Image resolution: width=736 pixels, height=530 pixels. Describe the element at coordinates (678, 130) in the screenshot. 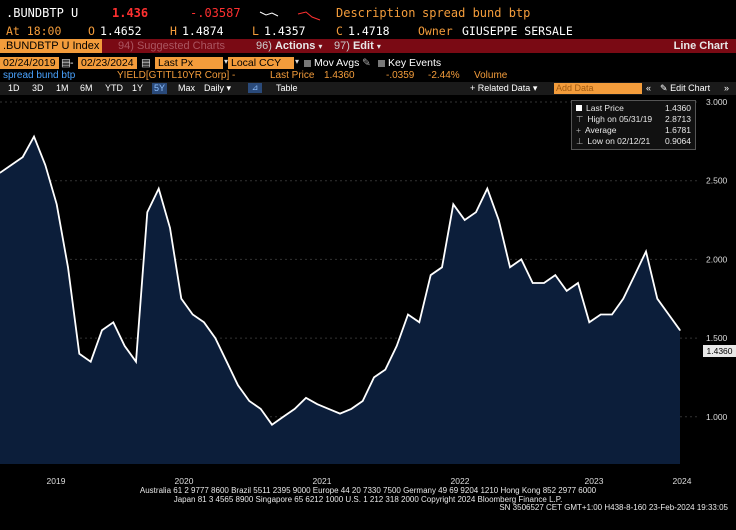

I see `legend-average-value: 1.6781` at that location.